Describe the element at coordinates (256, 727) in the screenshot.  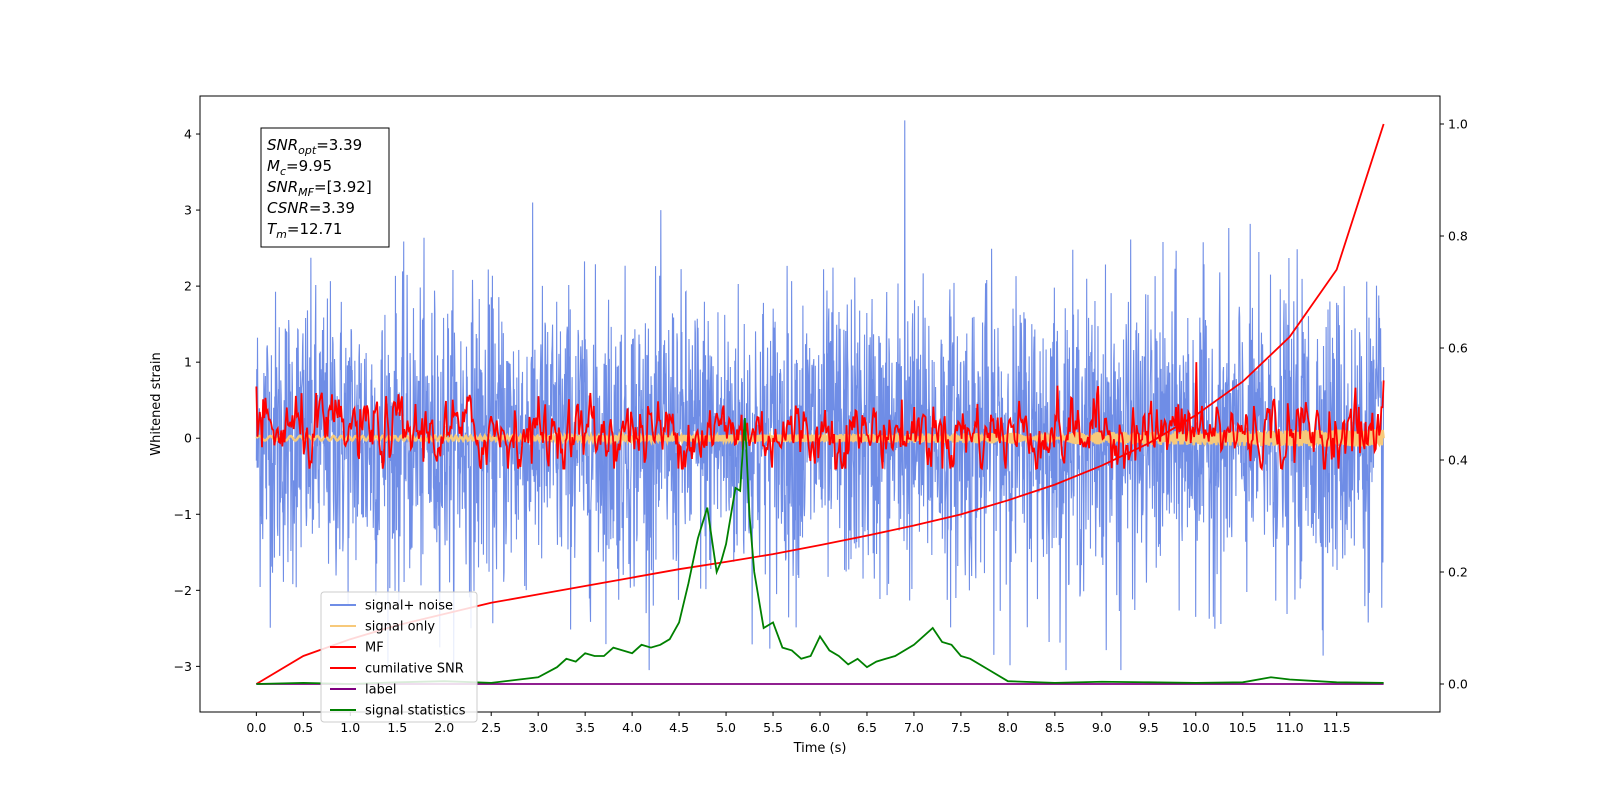
I see `x-tick-label: 0.0` at that location.